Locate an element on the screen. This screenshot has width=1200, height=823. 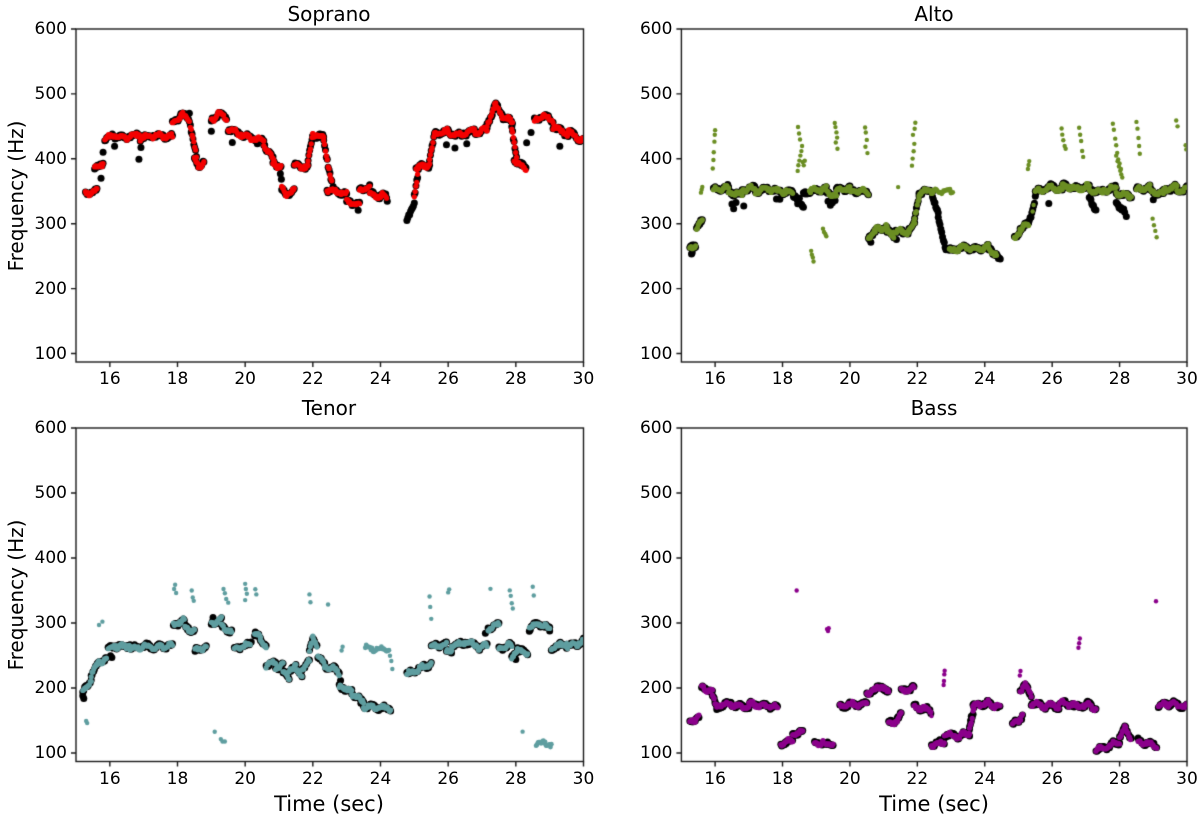
bass-y-tick-label: 400 is located at coordinates (656, 558).